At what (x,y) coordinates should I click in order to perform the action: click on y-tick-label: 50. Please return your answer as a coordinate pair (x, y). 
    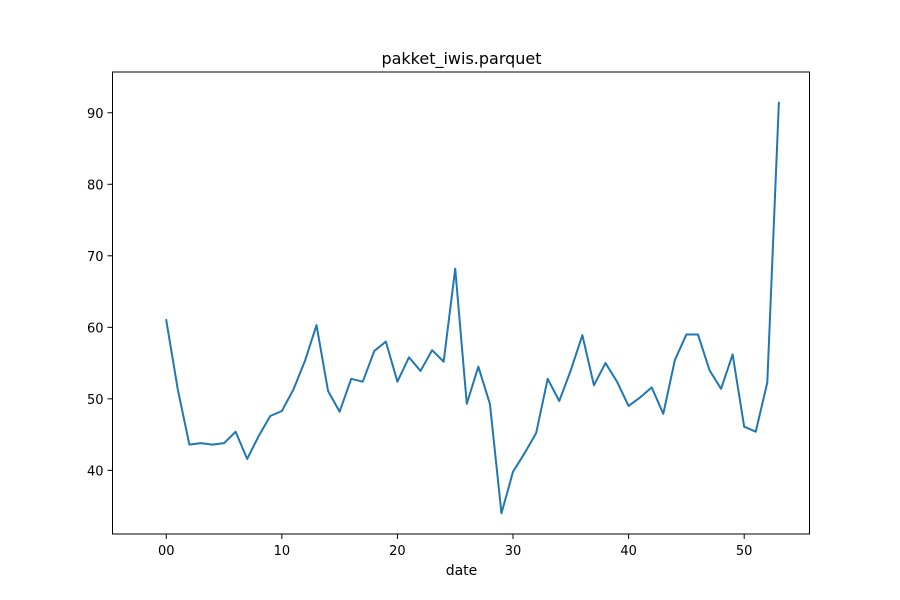
    Looking at the image, I should click on (95, 400).